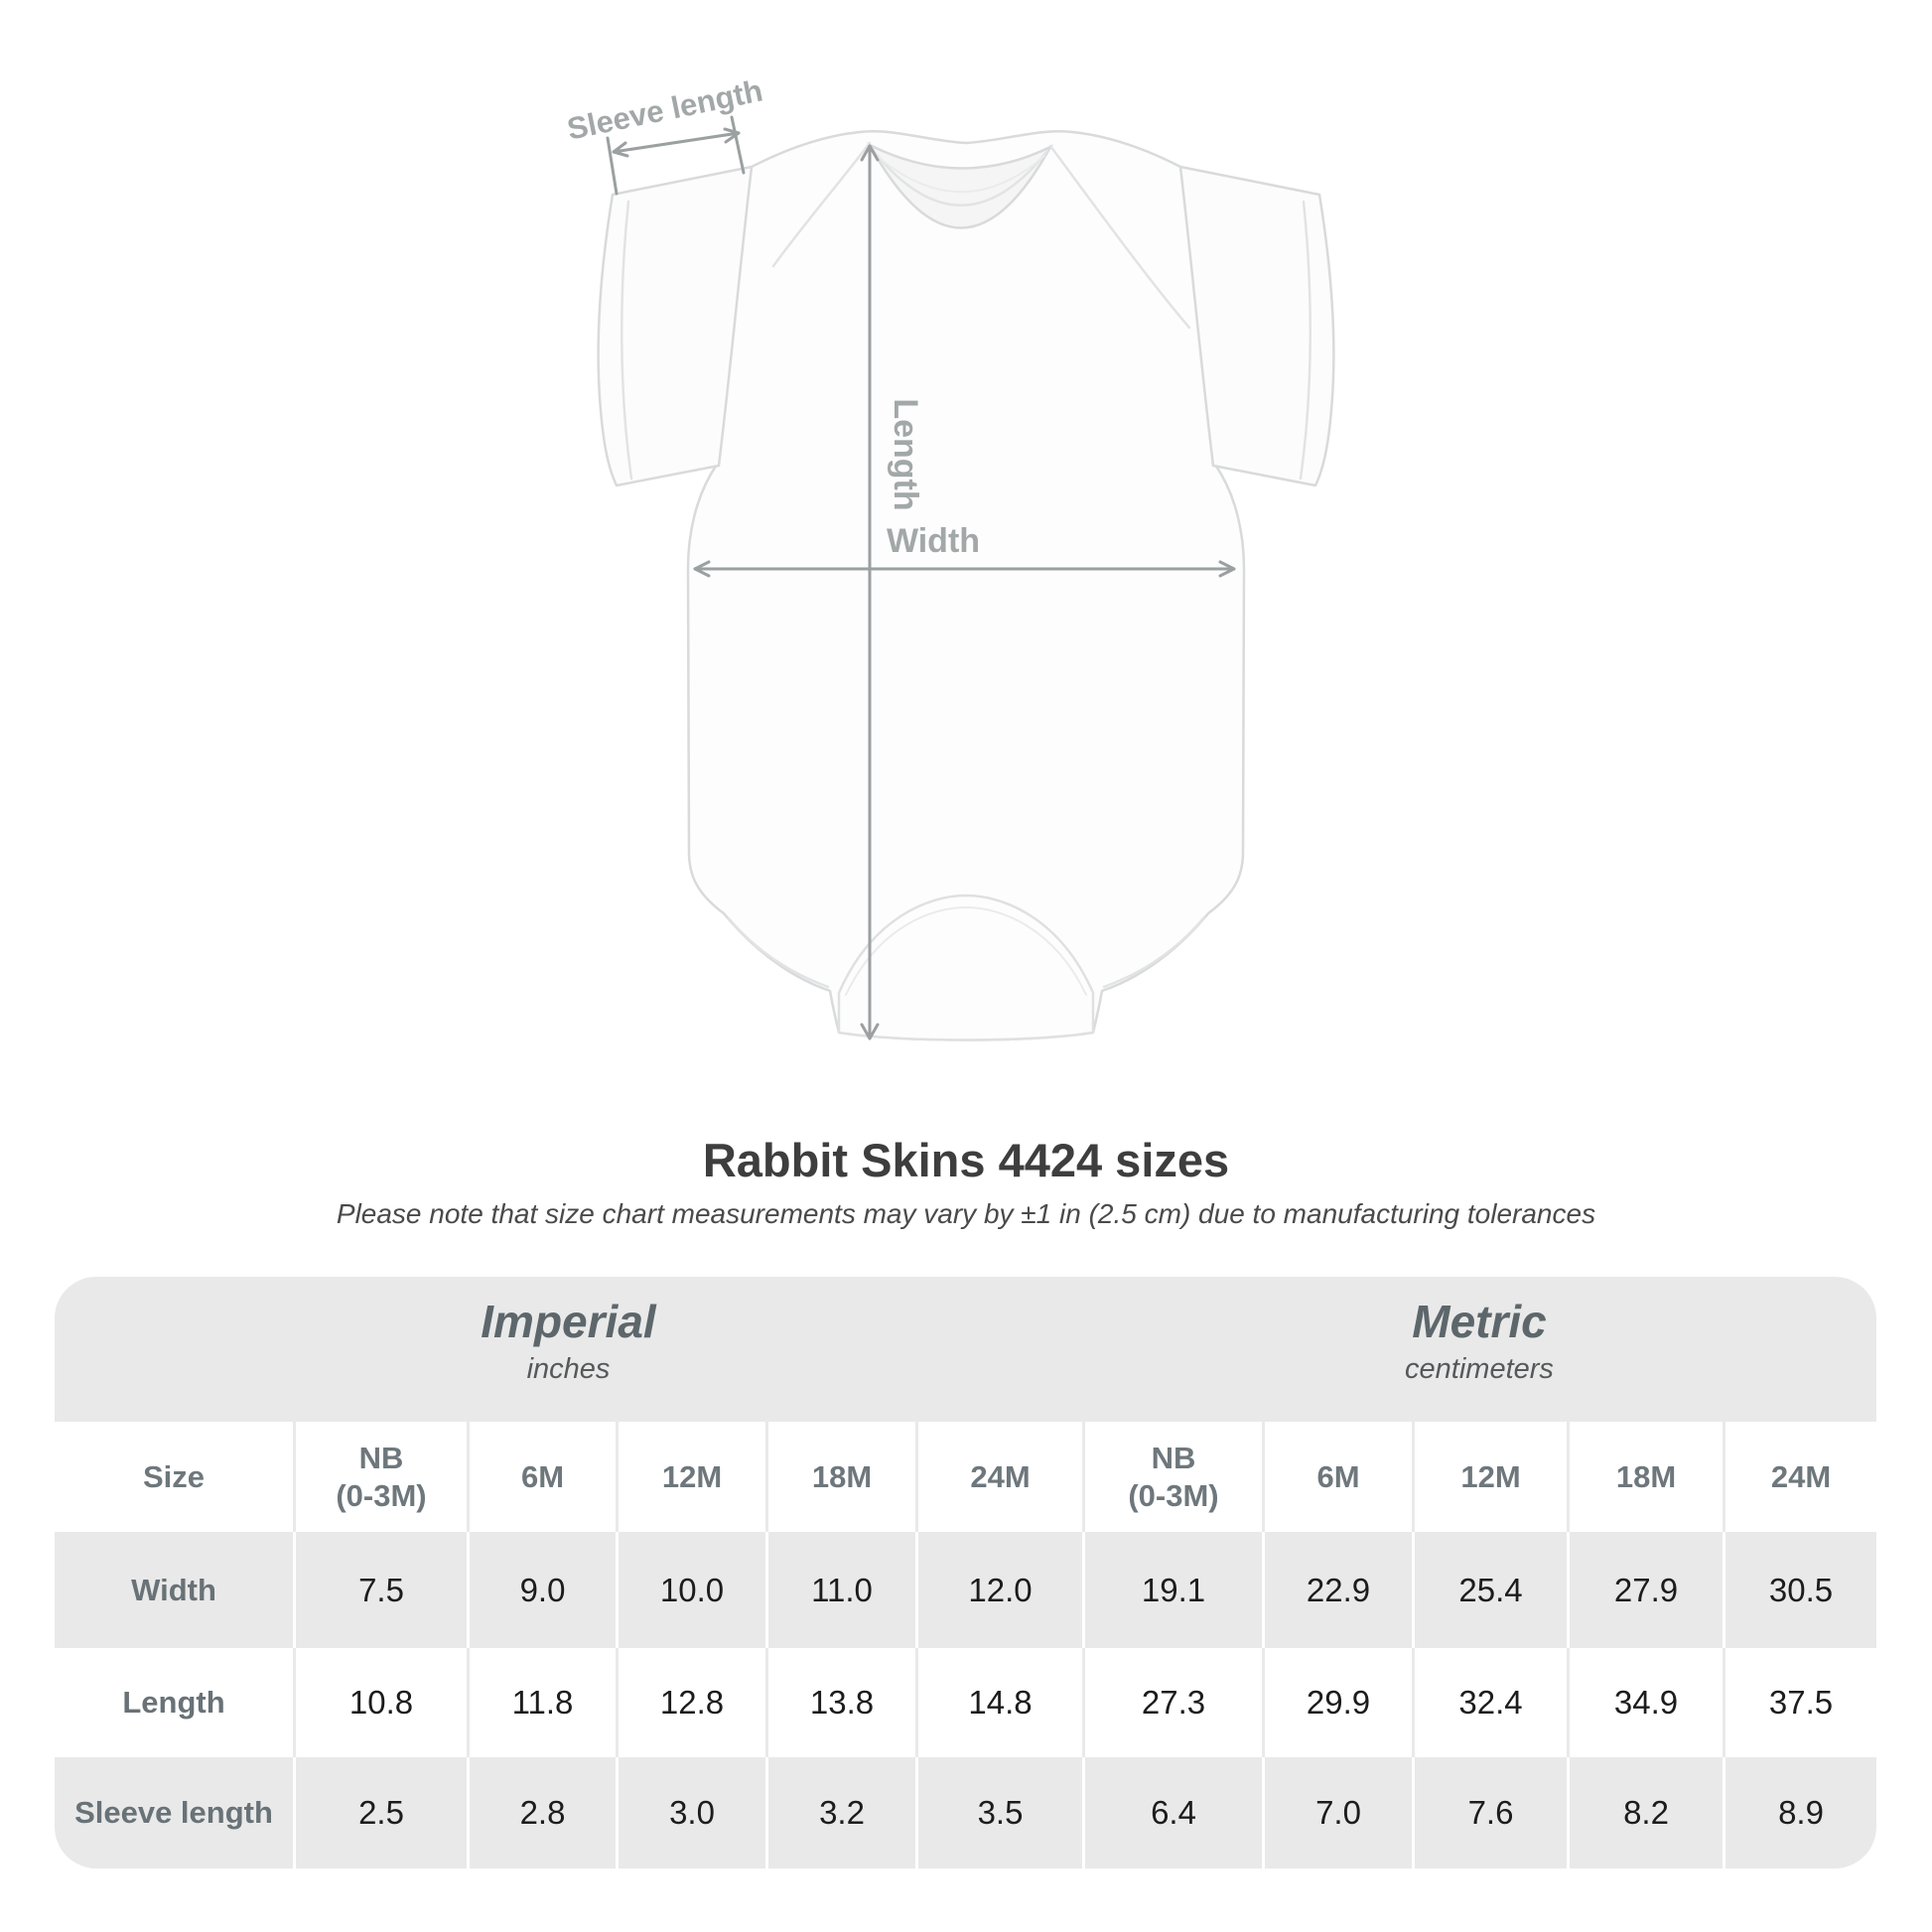 Image resolution: width=1932 pixels, height=1932 pixels. I want to click on col-header-12m-imperial: 12M, so click(691, 1477).